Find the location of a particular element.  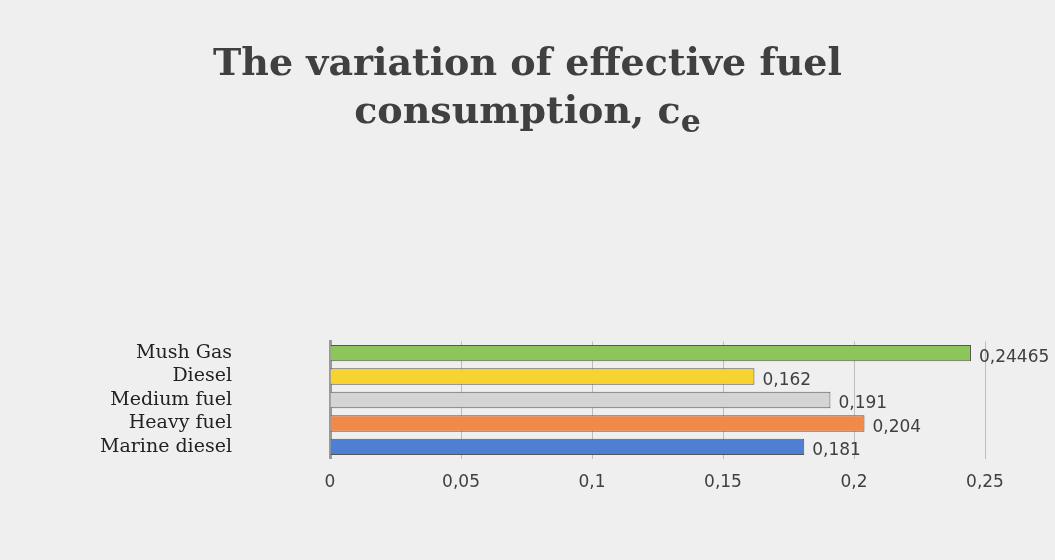

y-tick-label: Heavy fuel is located at coordinates (180, 421).